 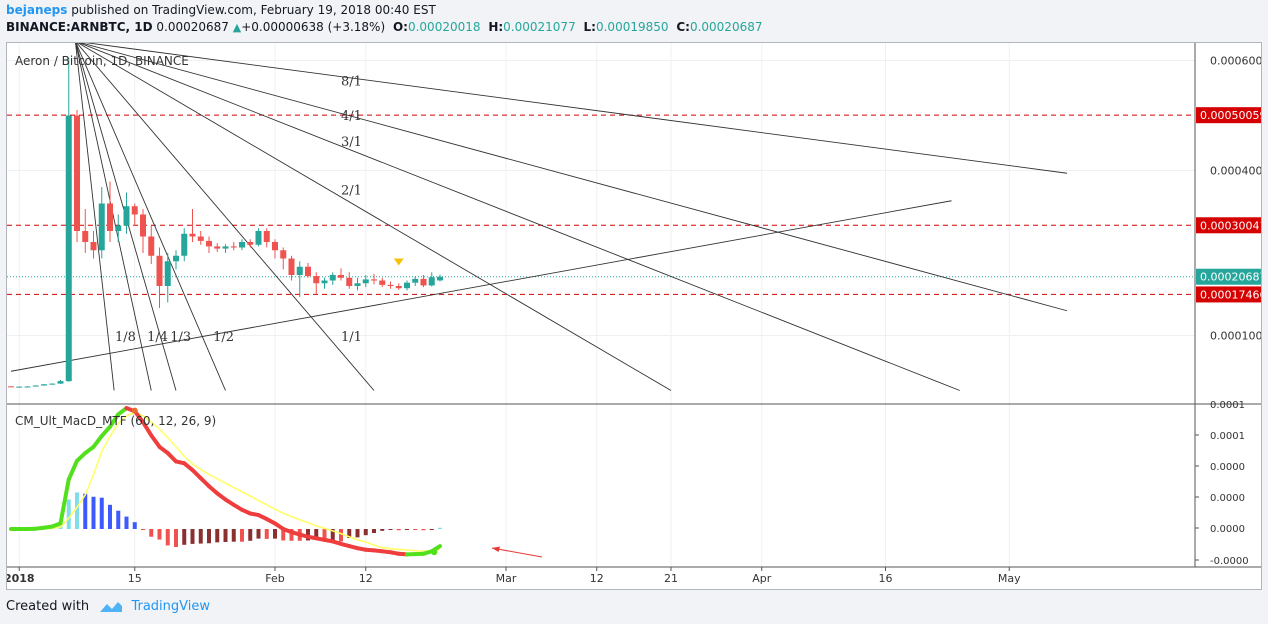 I want to click on tradingview-logo-icon, so click(x=111, y=606).